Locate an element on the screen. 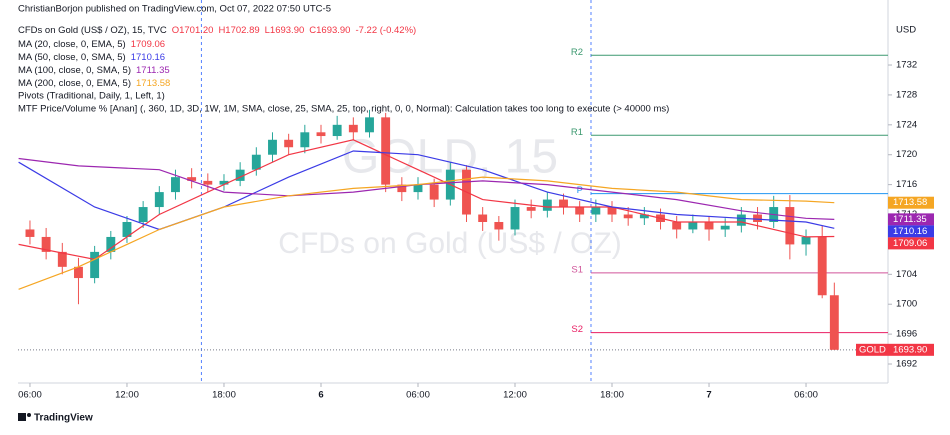  legend-item: MA (200, close, 0, EMA, 5) 1713.58 is located at coordinates (94, 83).